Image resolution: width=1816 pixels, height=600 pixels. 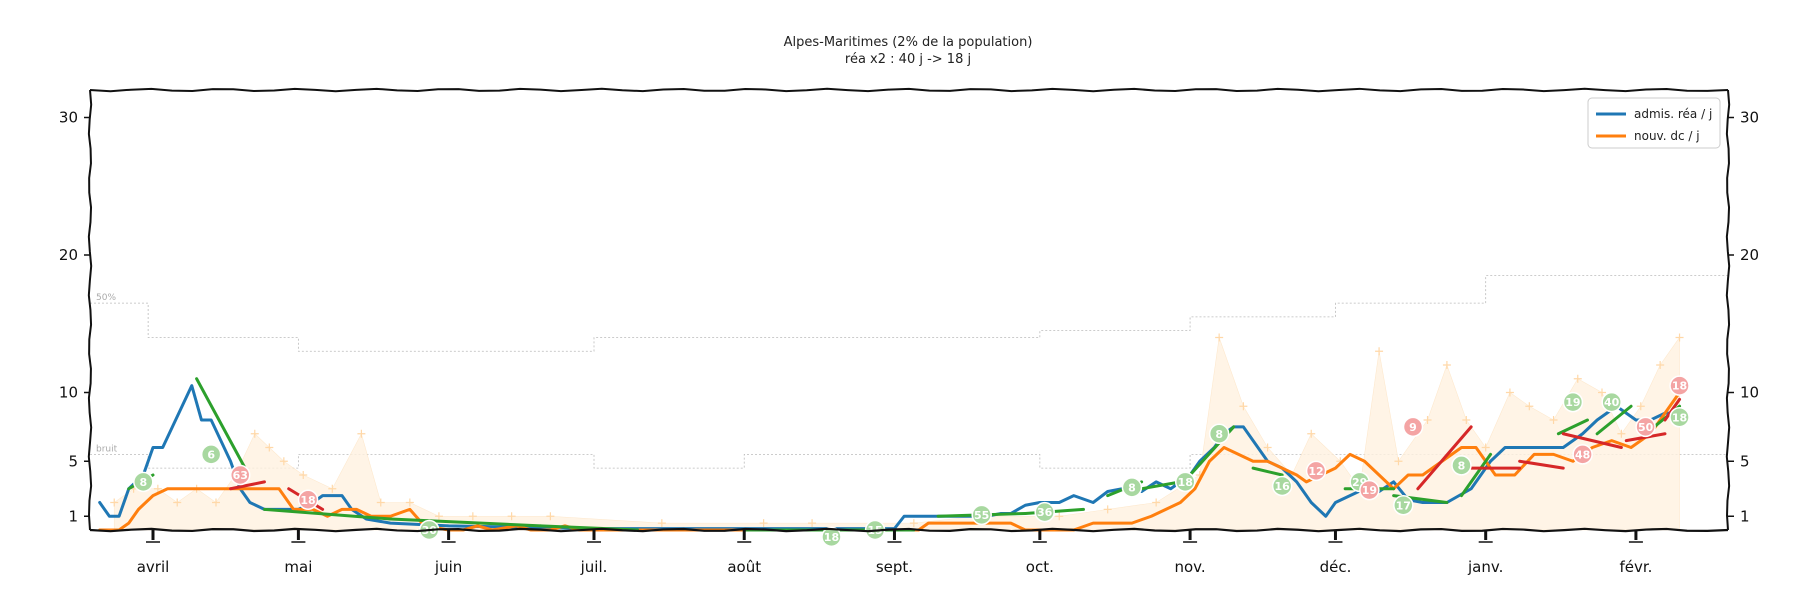 What do you see at coordinates (1745, 516) in the screenshot?
I see `y-tick-label-right-0: 1` at bounding box center [1745, 516].